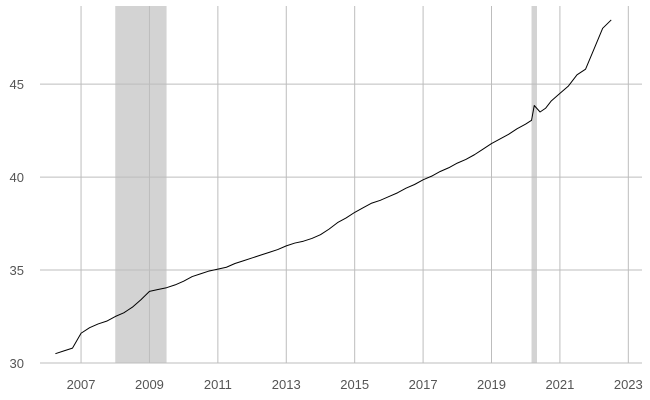  What do you see at coordinates (559, 384) in the screenshot?
I see `x-tick-label-2021: 2021` at bounding box center [559, 384].